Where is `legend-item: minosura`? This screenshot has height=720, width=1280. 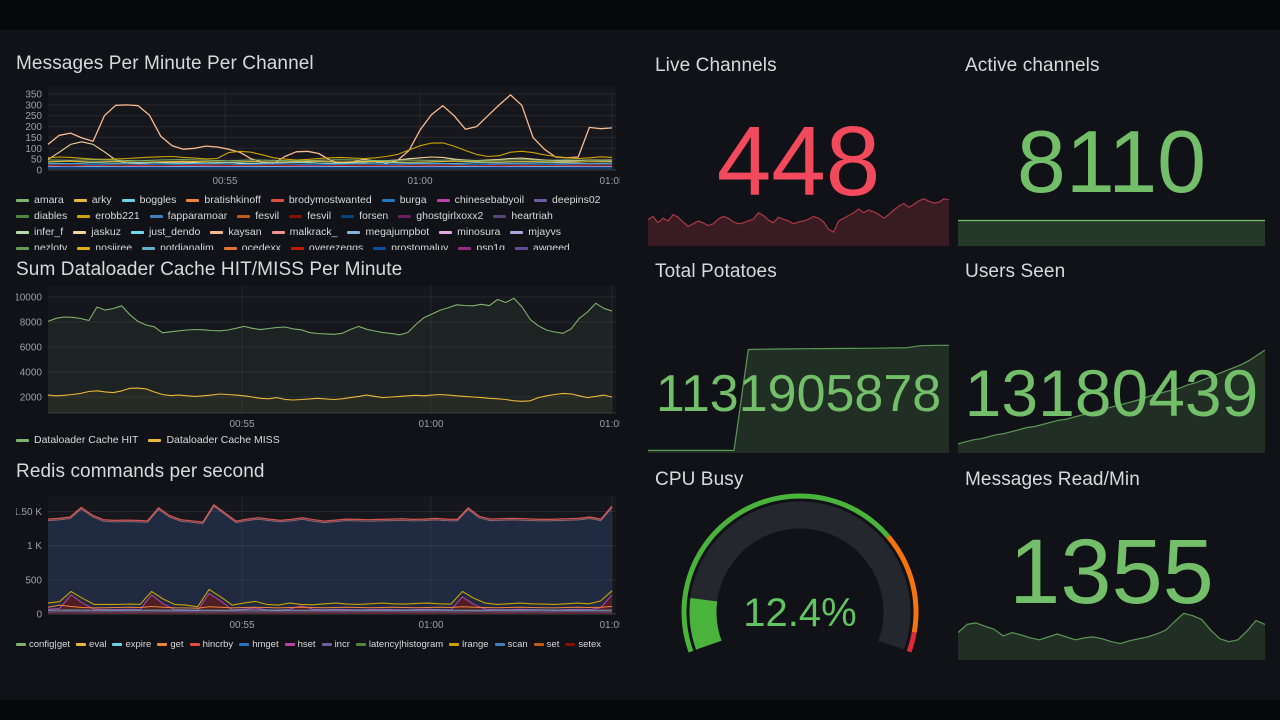 legend-item: minosura is located at coordinates (469, 232).